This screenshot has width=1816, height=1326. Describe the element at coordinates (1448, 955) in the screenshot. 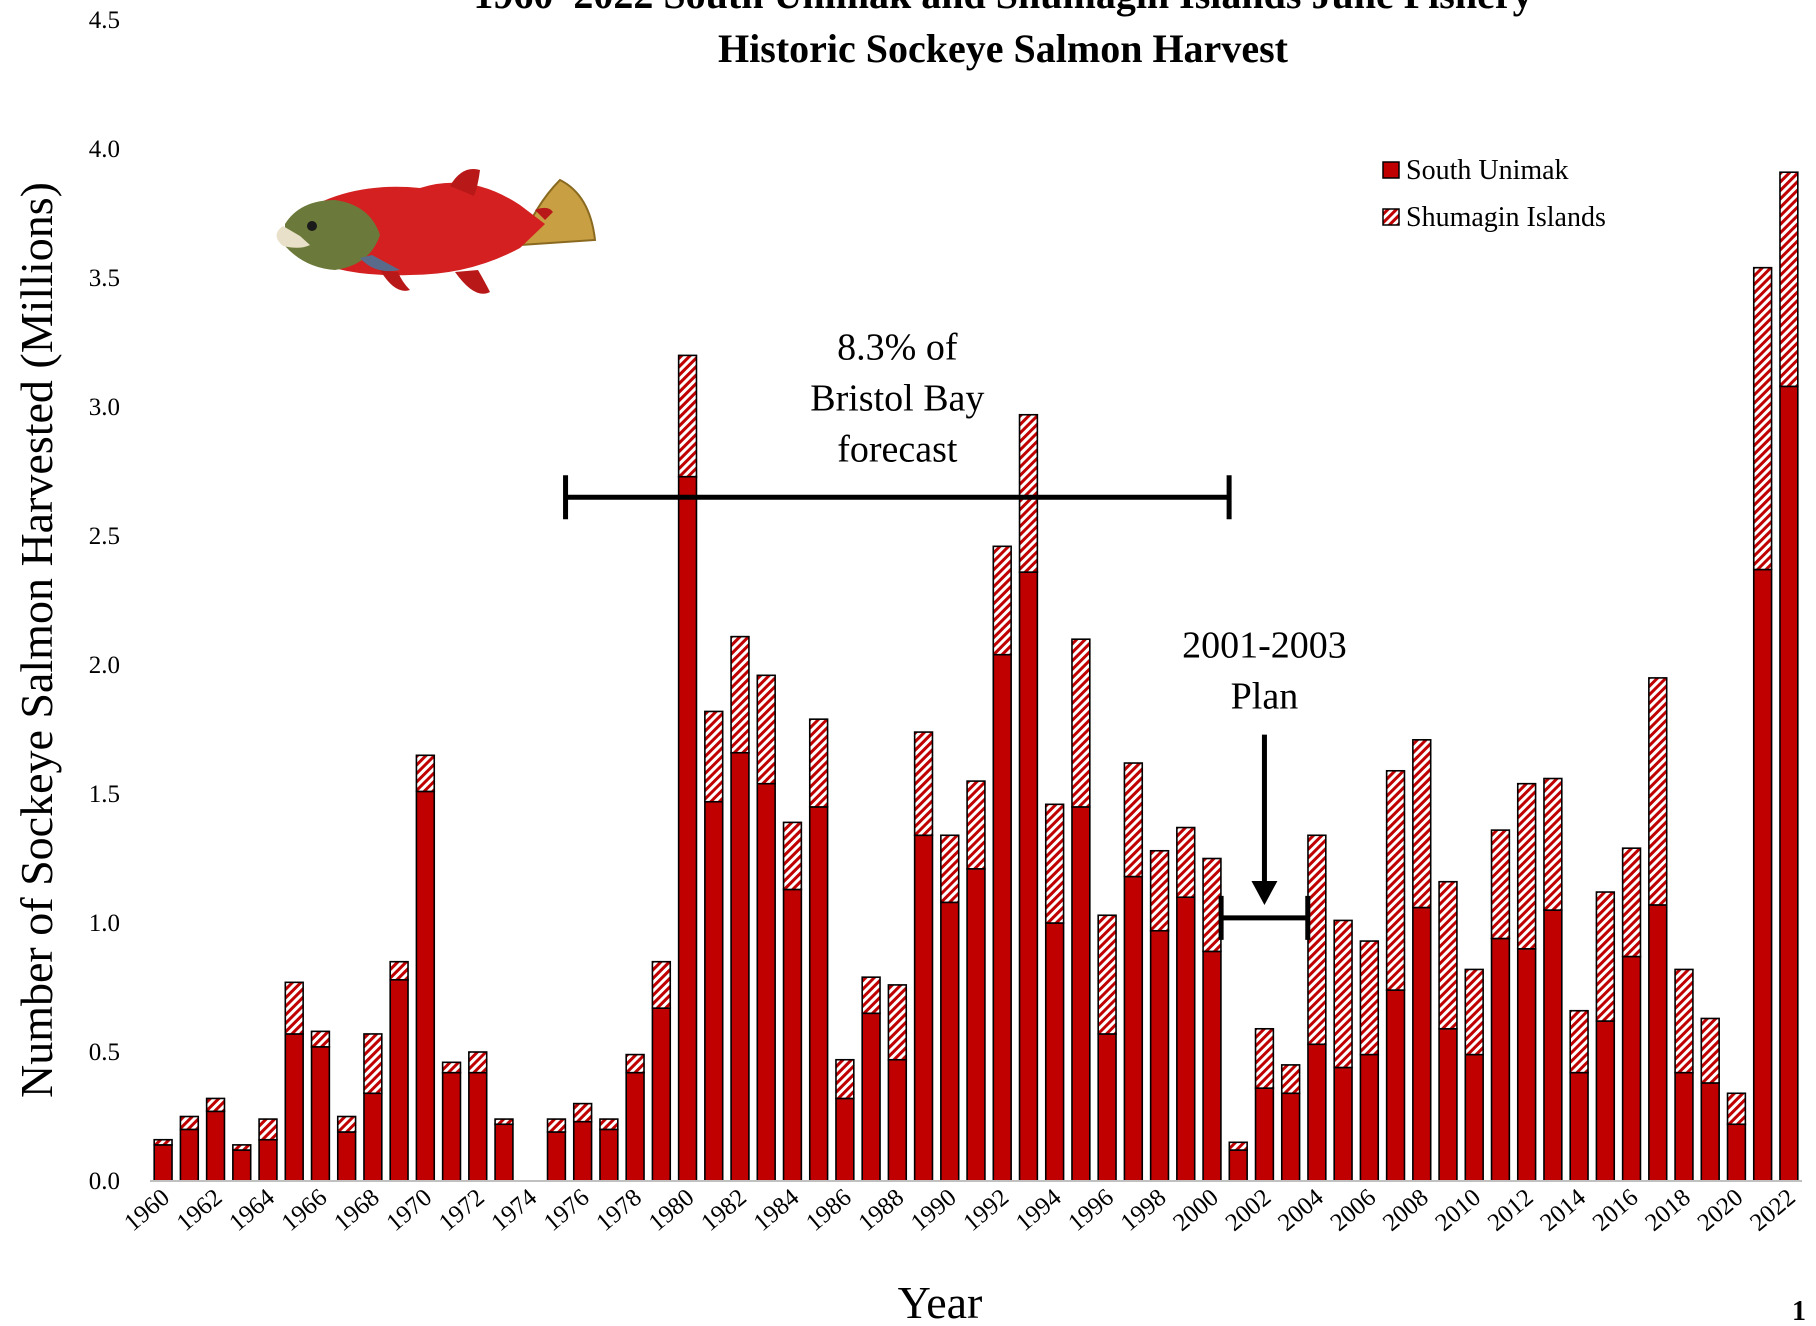

I see `bar-shumagin-islands-2009` at that location.